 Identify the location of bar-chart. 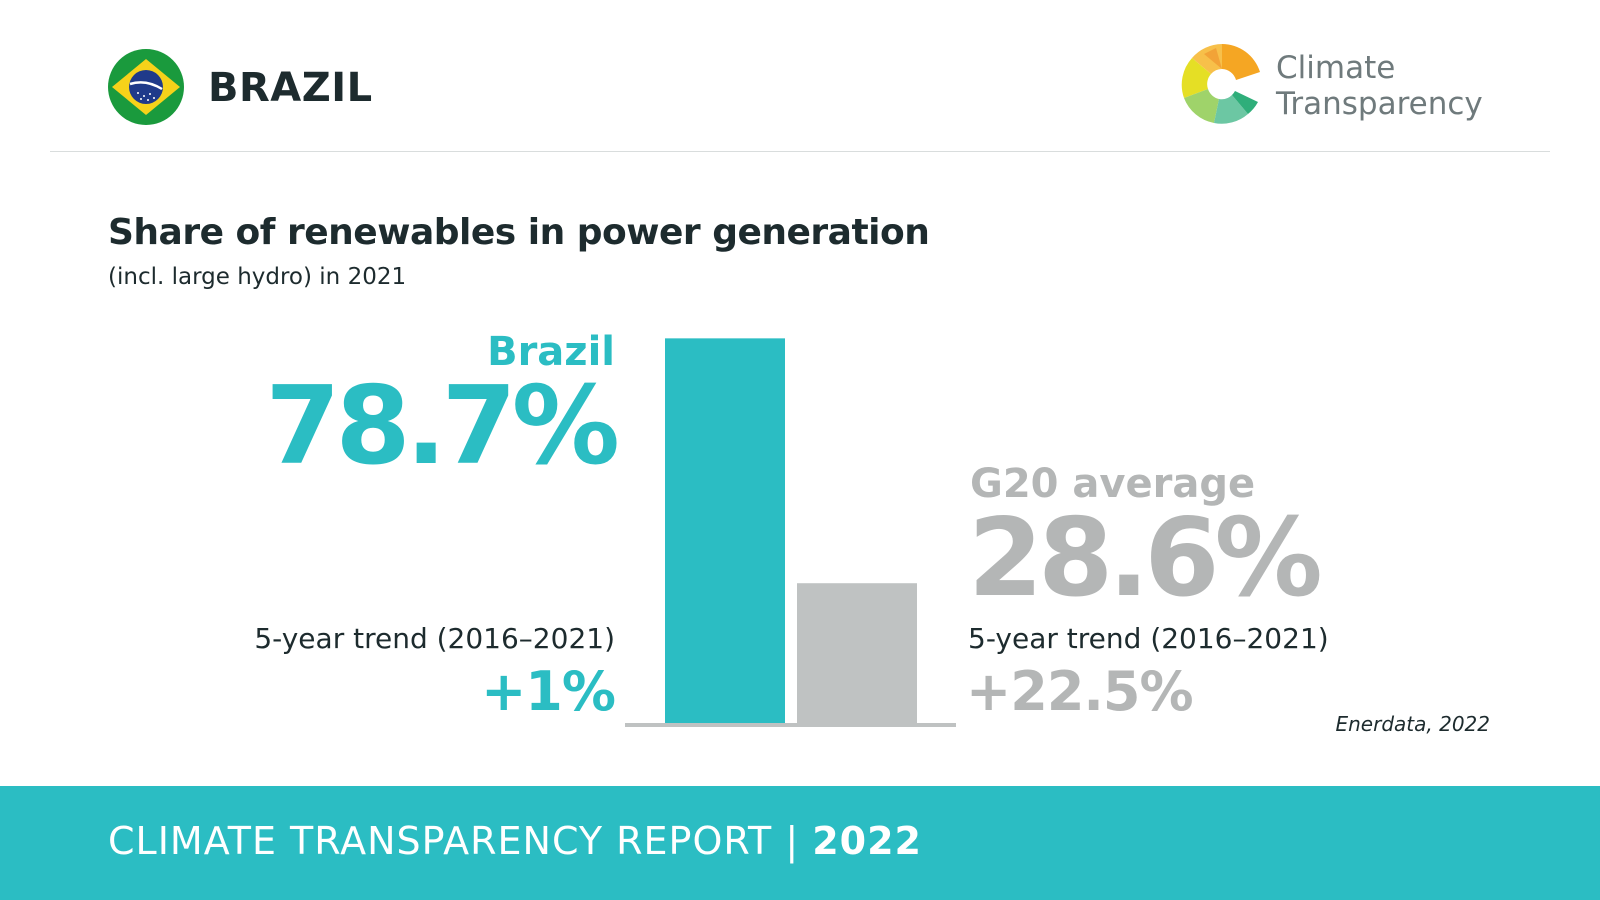
(790, 532).